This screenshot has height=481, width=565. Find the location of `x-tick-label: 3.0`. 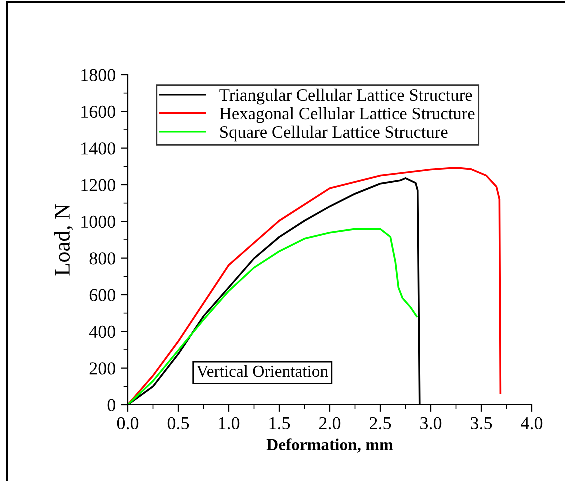

x-tick-label: 3.0 is located at coordinates (431, 423).